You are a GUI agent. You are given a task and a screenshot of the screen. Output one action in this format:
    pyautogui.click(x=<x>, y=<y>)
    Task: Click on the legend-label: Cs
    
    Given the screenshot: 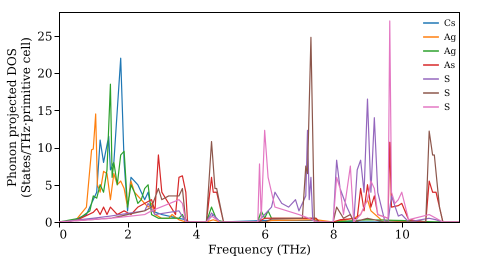 What is the action you would take?
    pyautogui.click(x=450, y=24)
    